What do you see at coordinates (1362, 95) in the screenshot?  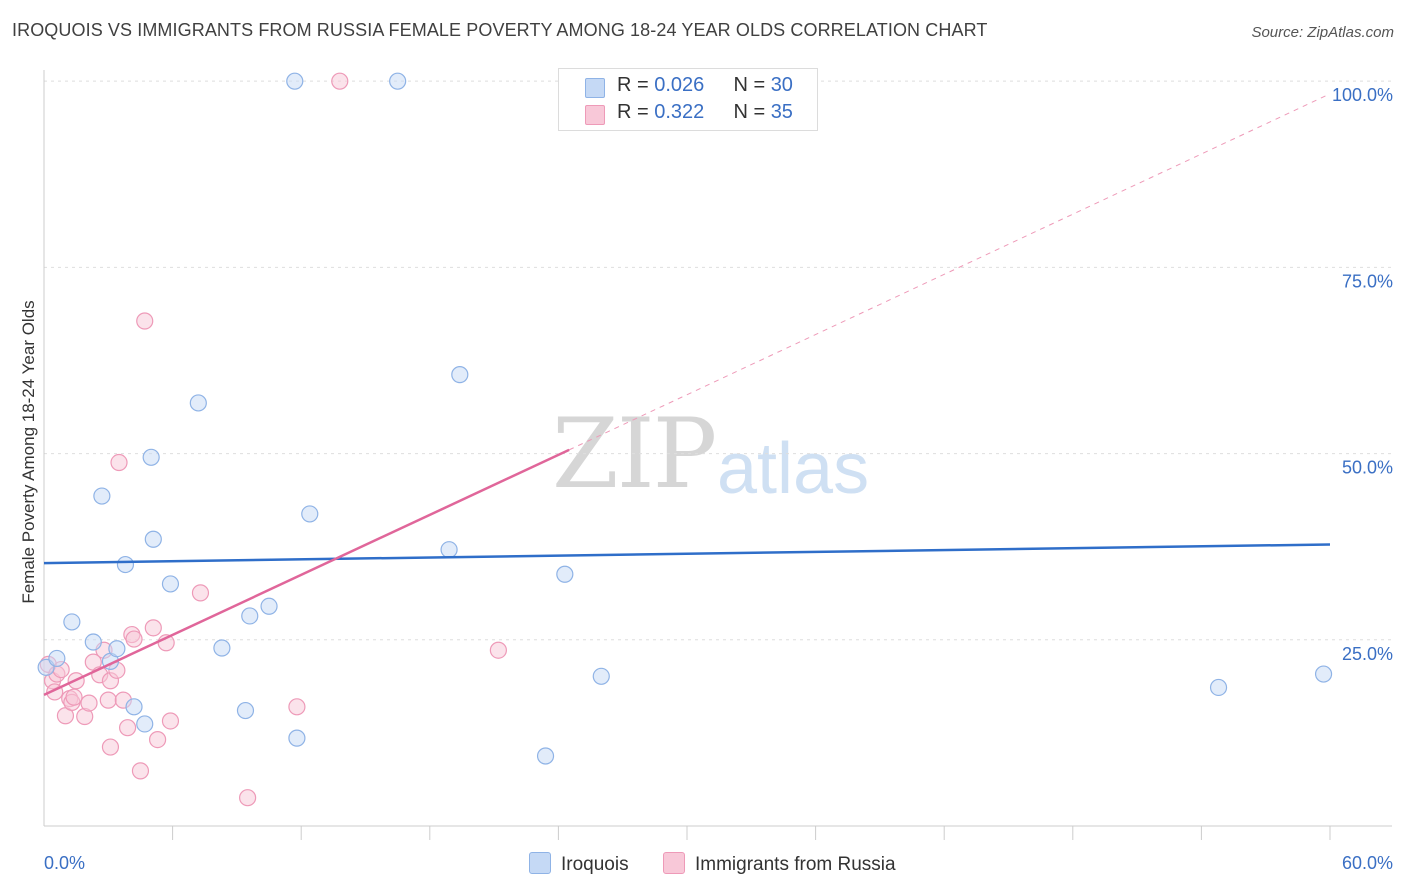 I see `y-tick-label: 100.0%` at bounding box center [1362, 95].